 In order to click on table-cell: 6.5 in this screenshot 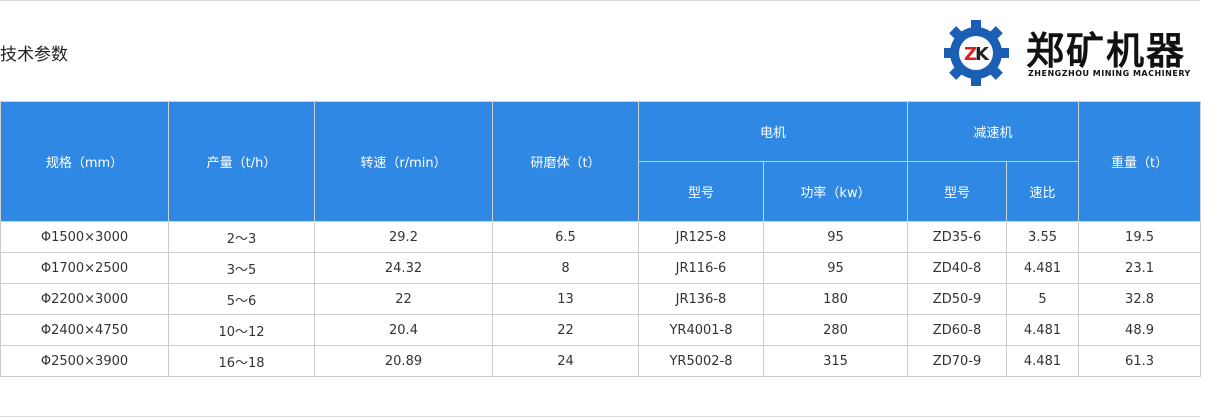, I will do `click(565, 237)`.